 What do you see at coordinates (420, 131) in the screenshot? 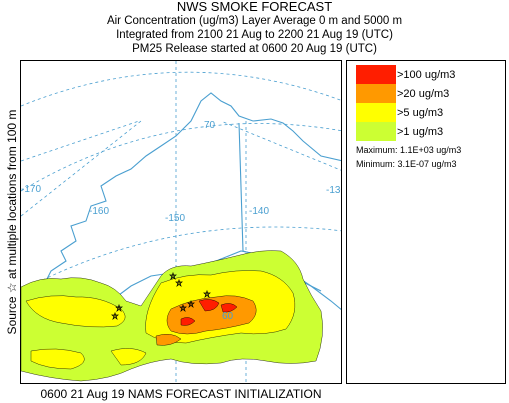
I see `legend-label: >1 ug/m3` at bounding box center [420, 131].